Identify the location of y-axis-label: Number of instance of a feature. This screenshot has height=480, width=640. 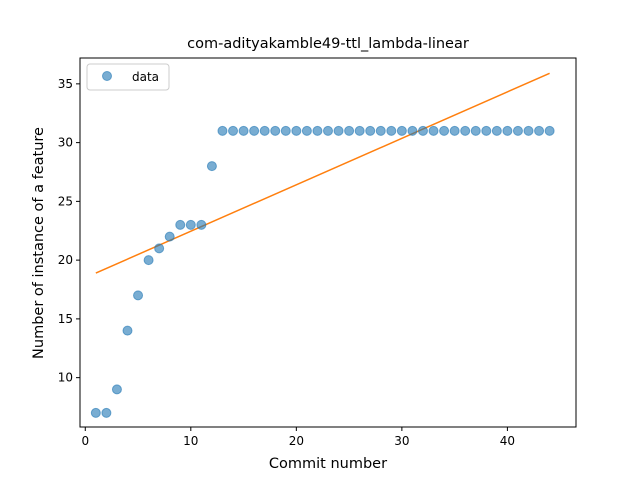
(39, 243).